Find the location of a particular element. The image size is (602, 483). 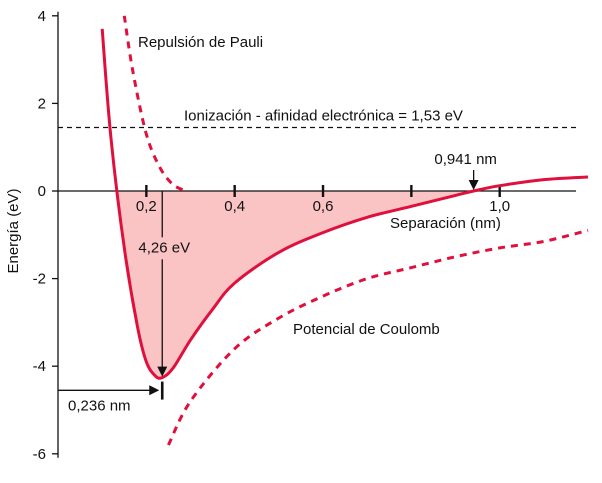

equilibrium-arrowhead is located at coordinates (154, 390).